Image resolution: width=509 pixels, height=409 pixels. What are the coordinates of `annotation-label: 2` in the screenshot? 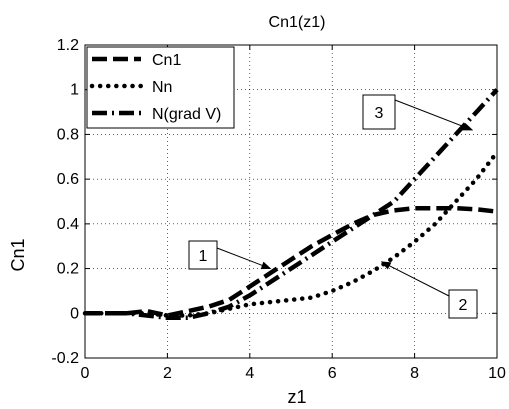 It's located at (463, 305).